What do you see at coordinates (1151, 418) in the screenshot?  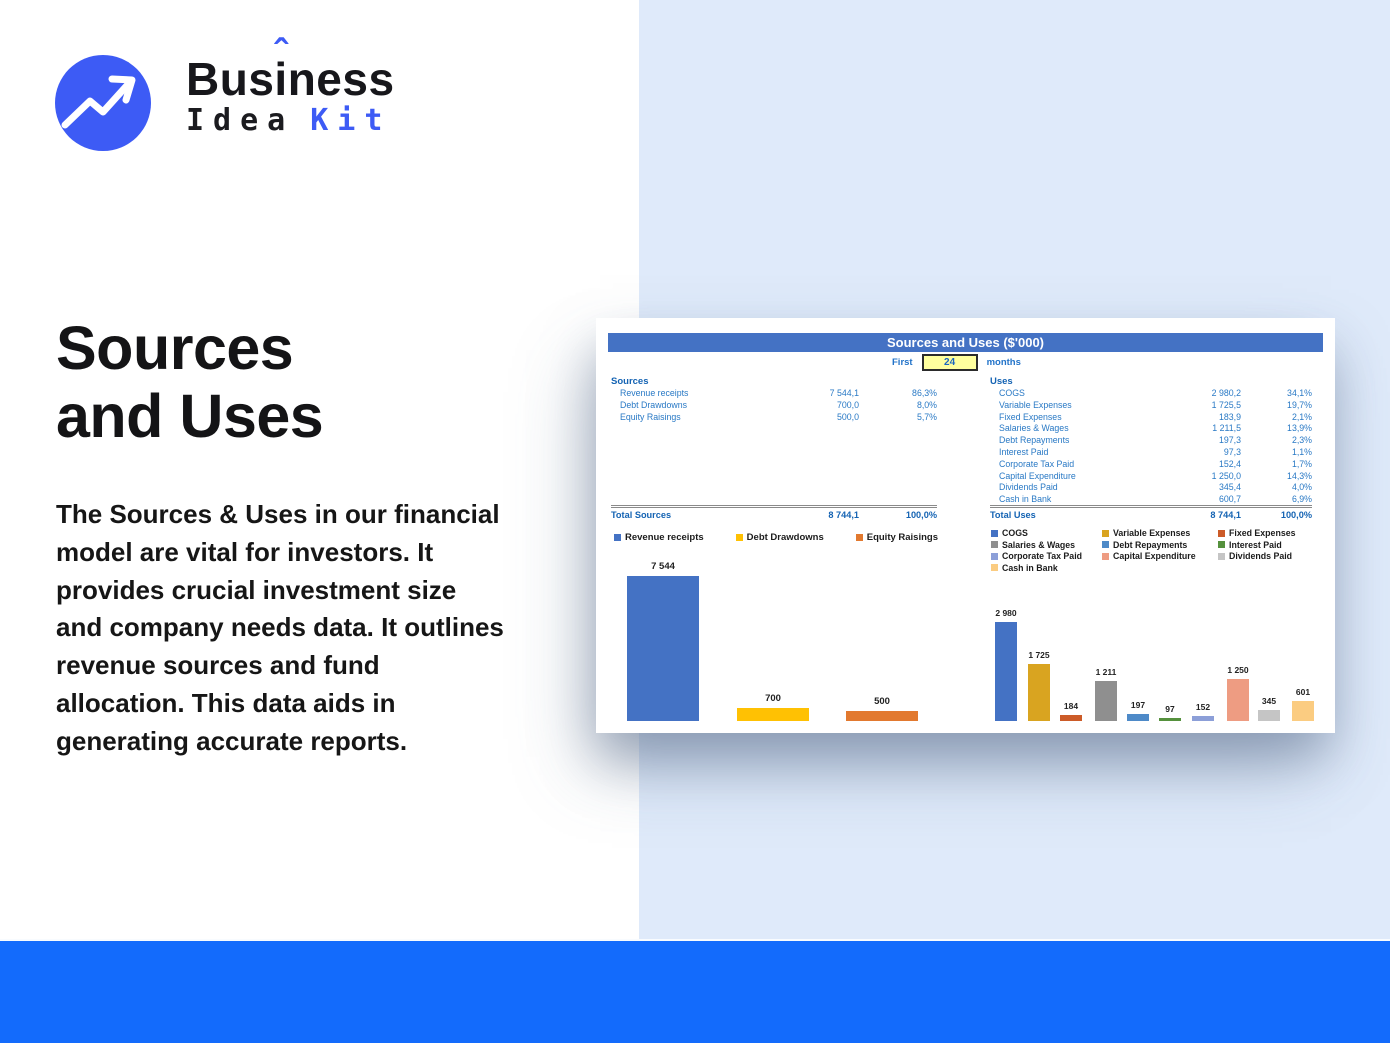 I see `uses-row-fixed-expenses: Fixed Expenses 183,9 2,1%` at bounding box center [1151, 418].